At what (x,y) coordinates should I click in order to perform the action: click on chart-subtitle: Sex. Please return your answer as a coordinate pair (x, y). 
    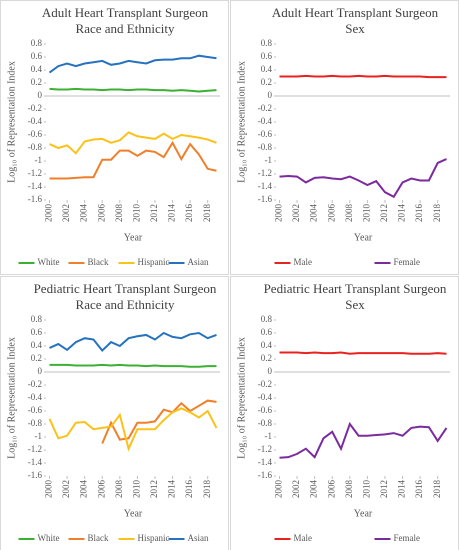
    Looking at the image, I should click on (355, 28).